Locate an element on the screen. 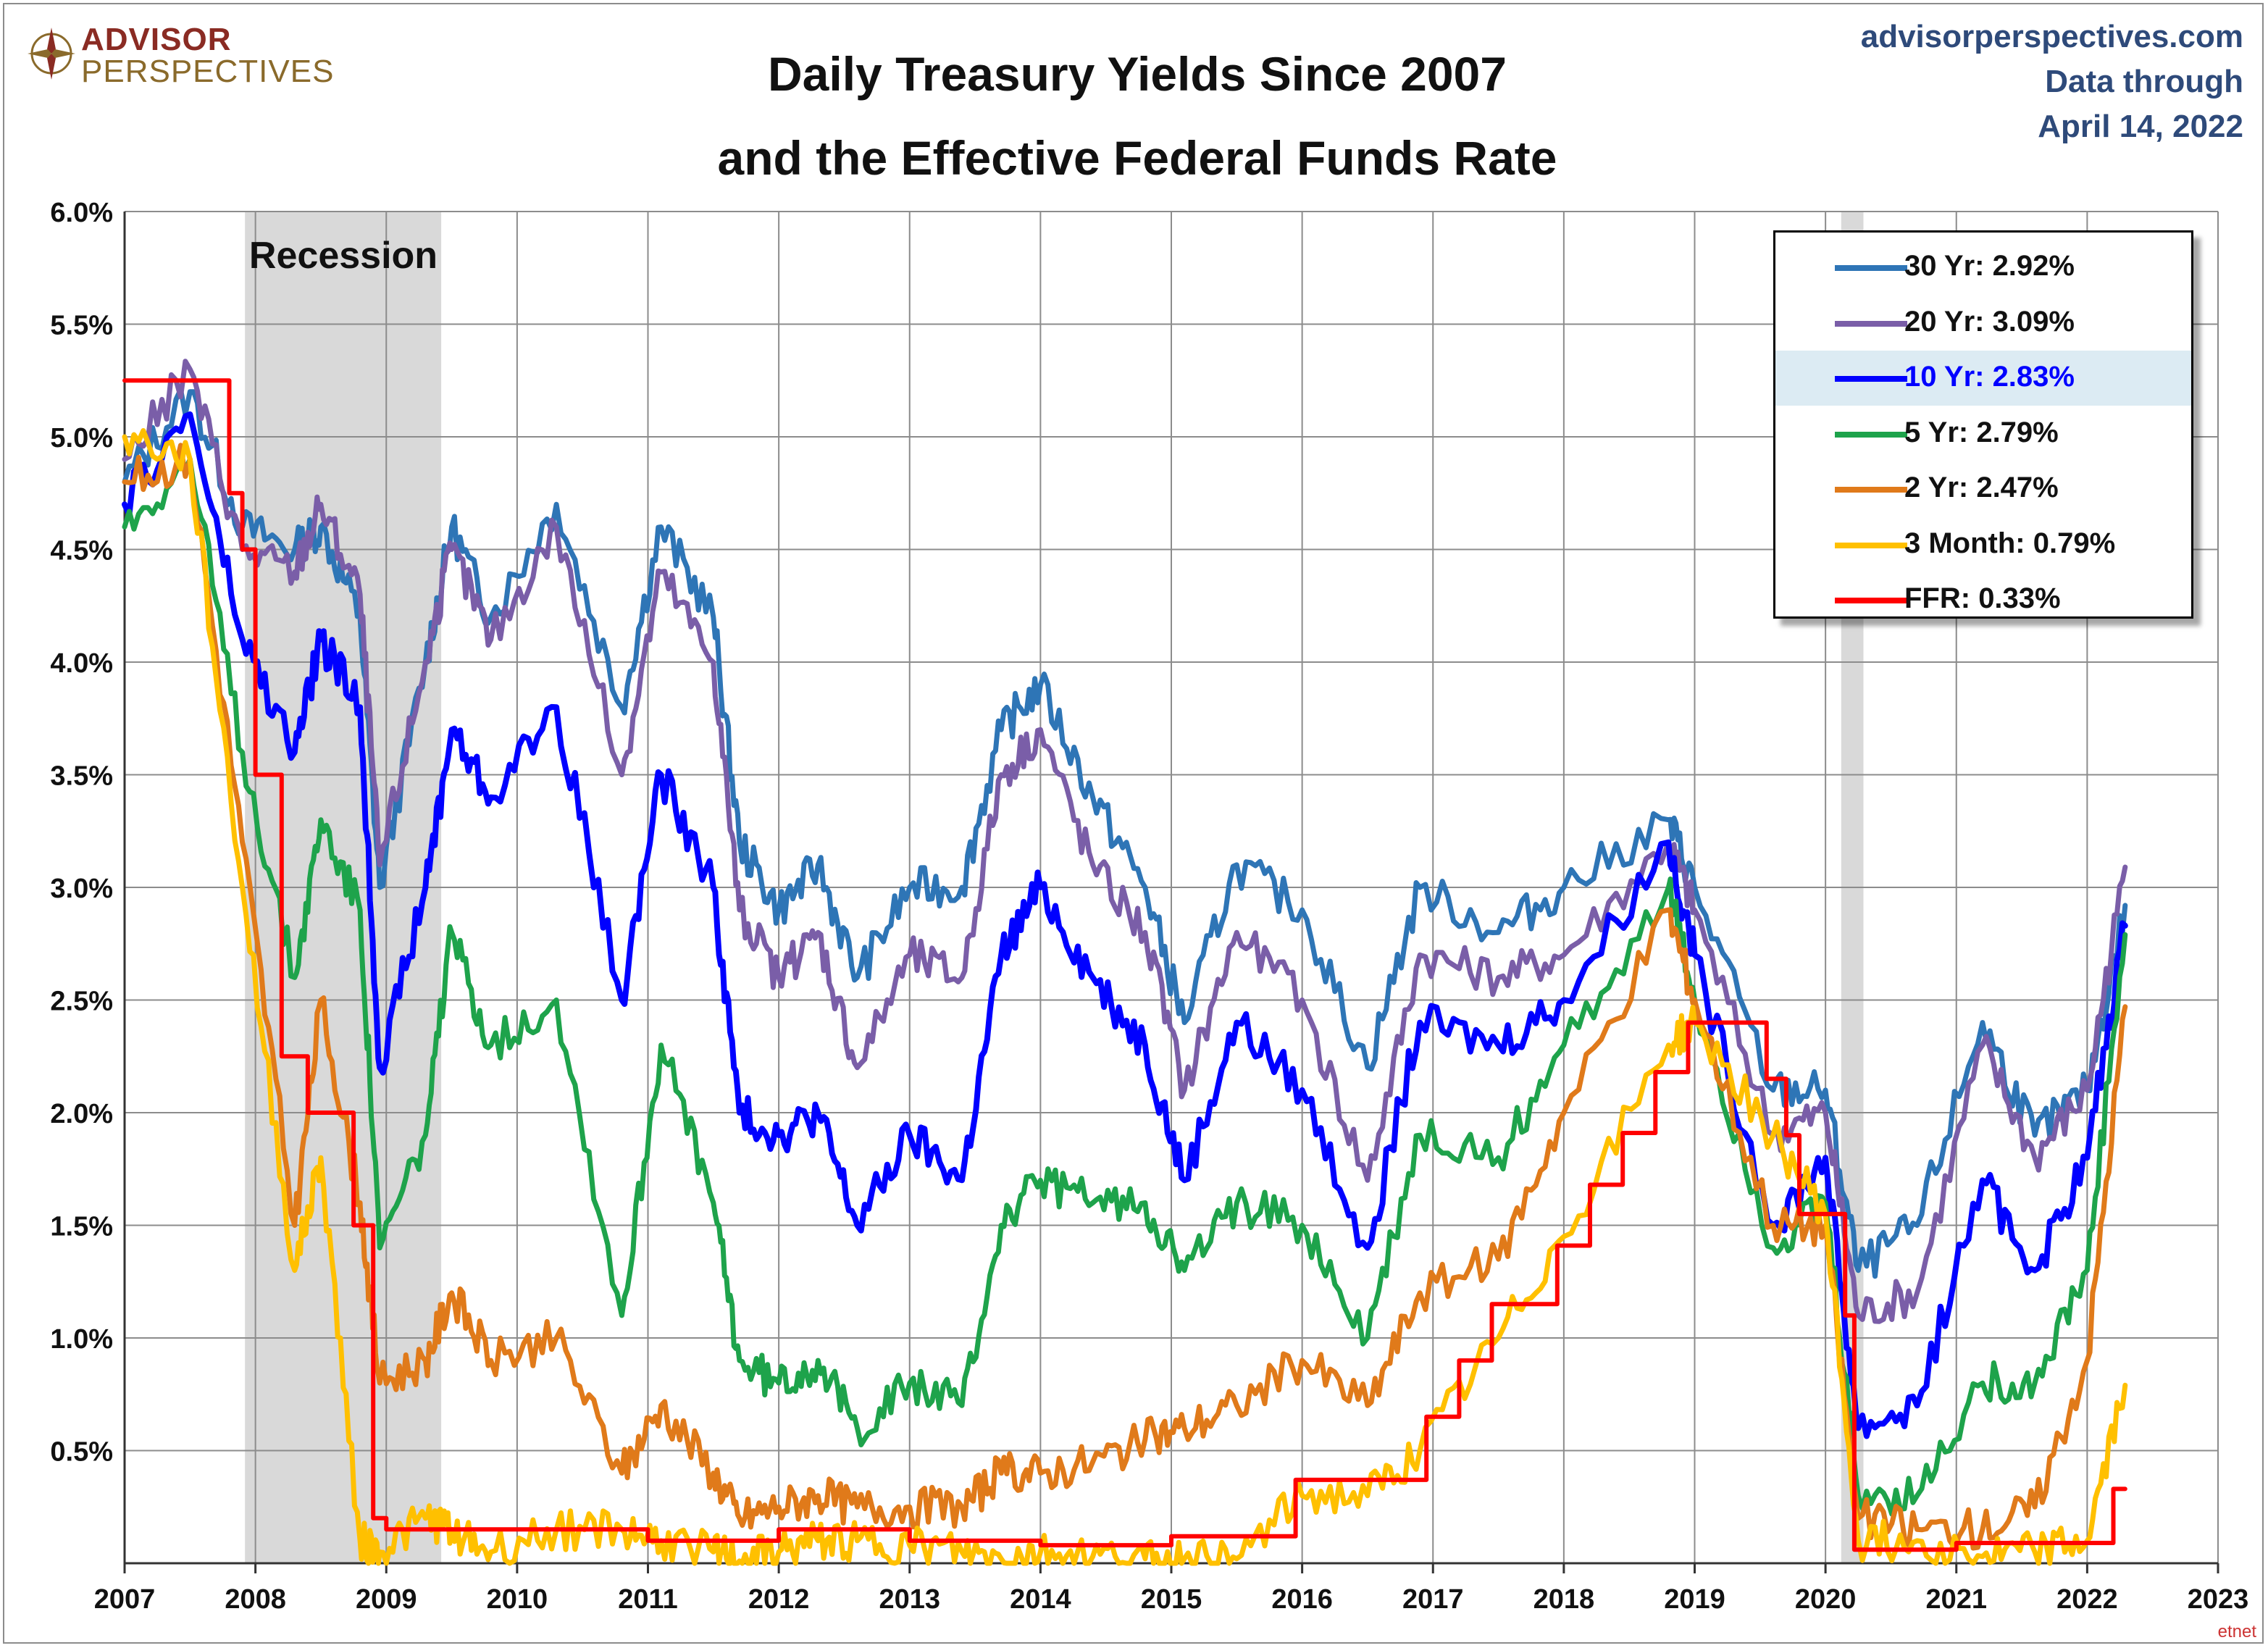  legend-label: 20 Yr: 3.09% is located at coordinates (1990, 321).